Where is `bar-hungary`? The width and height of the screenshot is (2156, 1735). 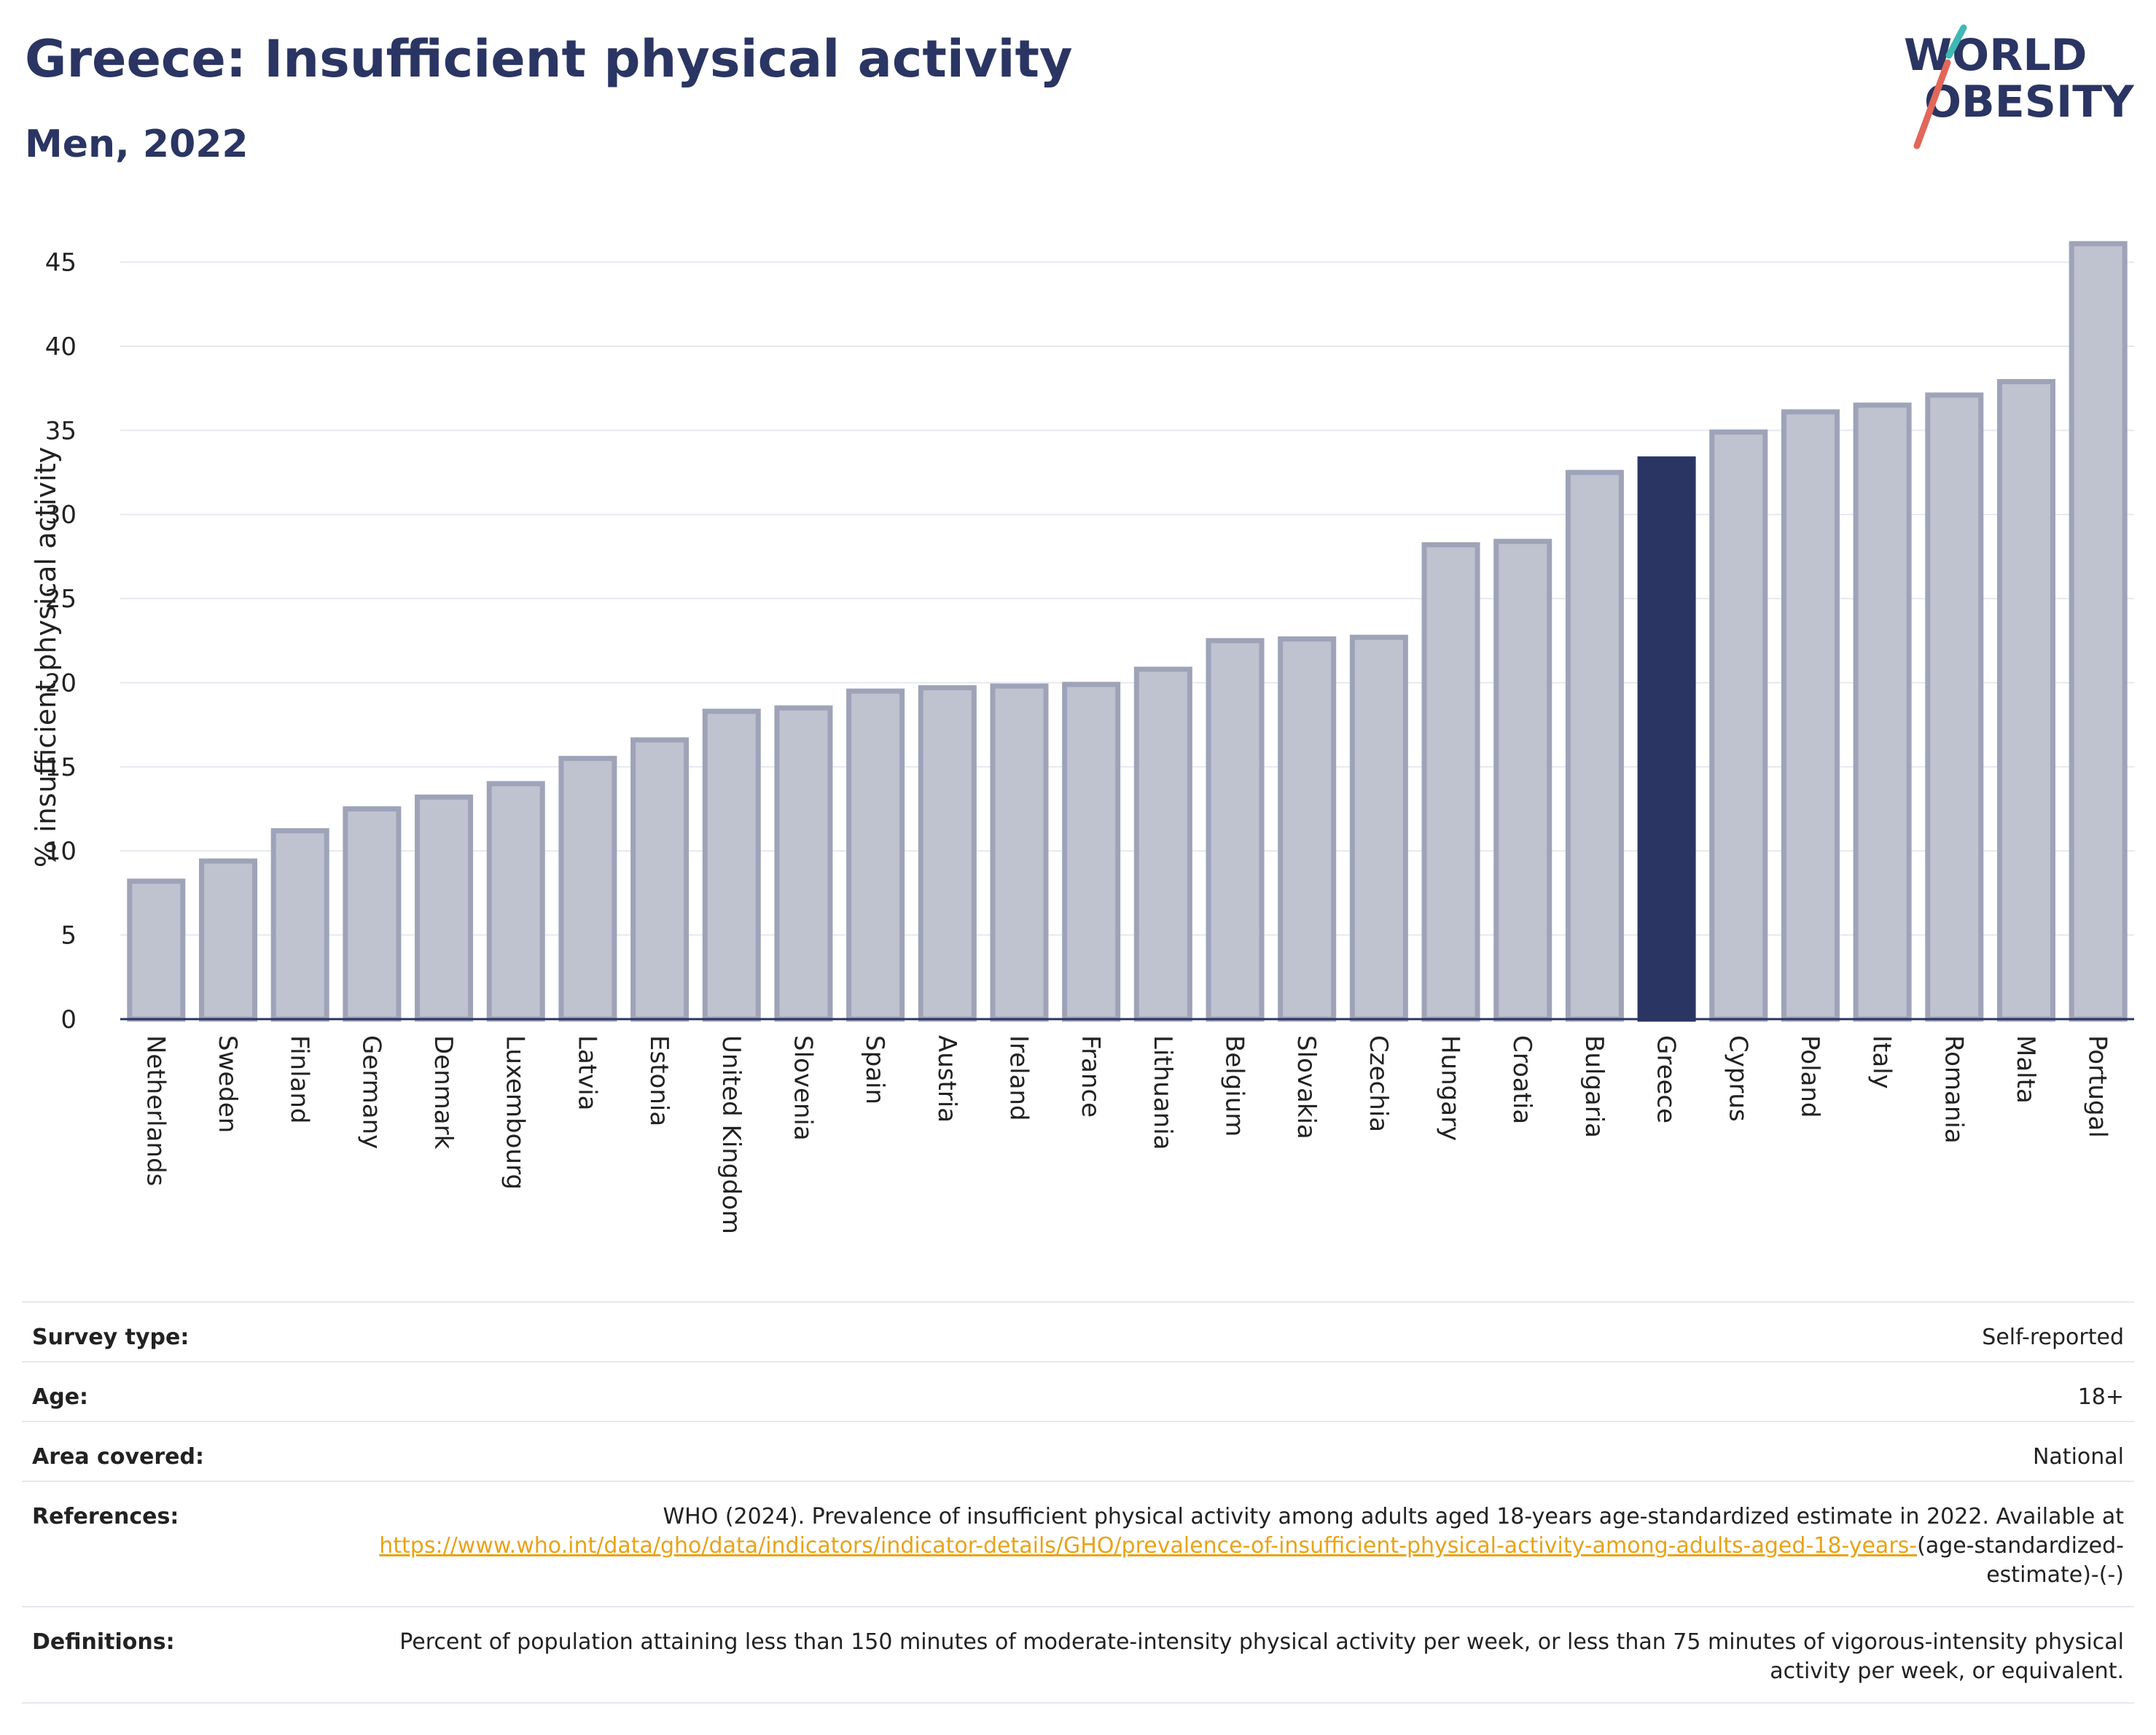
bar-hungary is located at coordinates (1451, 782).